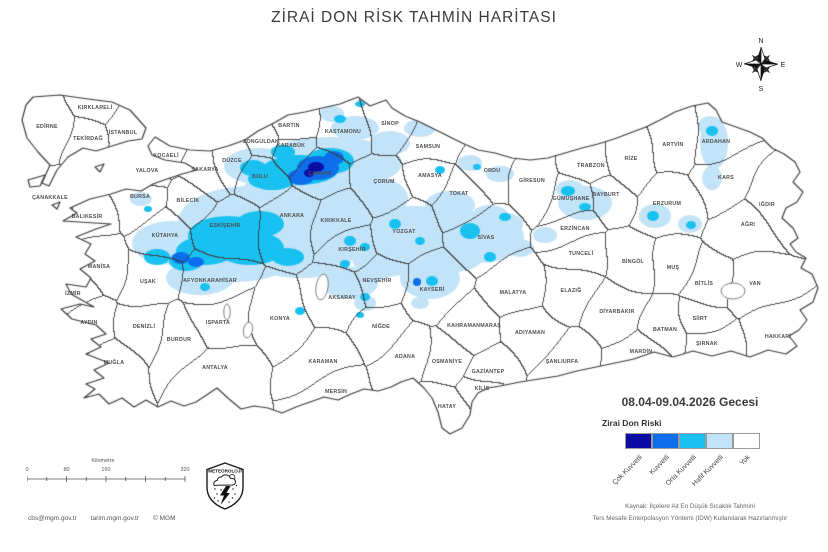 The width and height of the screenshot is (828, 552). I want to click on scale-bar: Kilometre 0 80 160 320, so click(110, 475).